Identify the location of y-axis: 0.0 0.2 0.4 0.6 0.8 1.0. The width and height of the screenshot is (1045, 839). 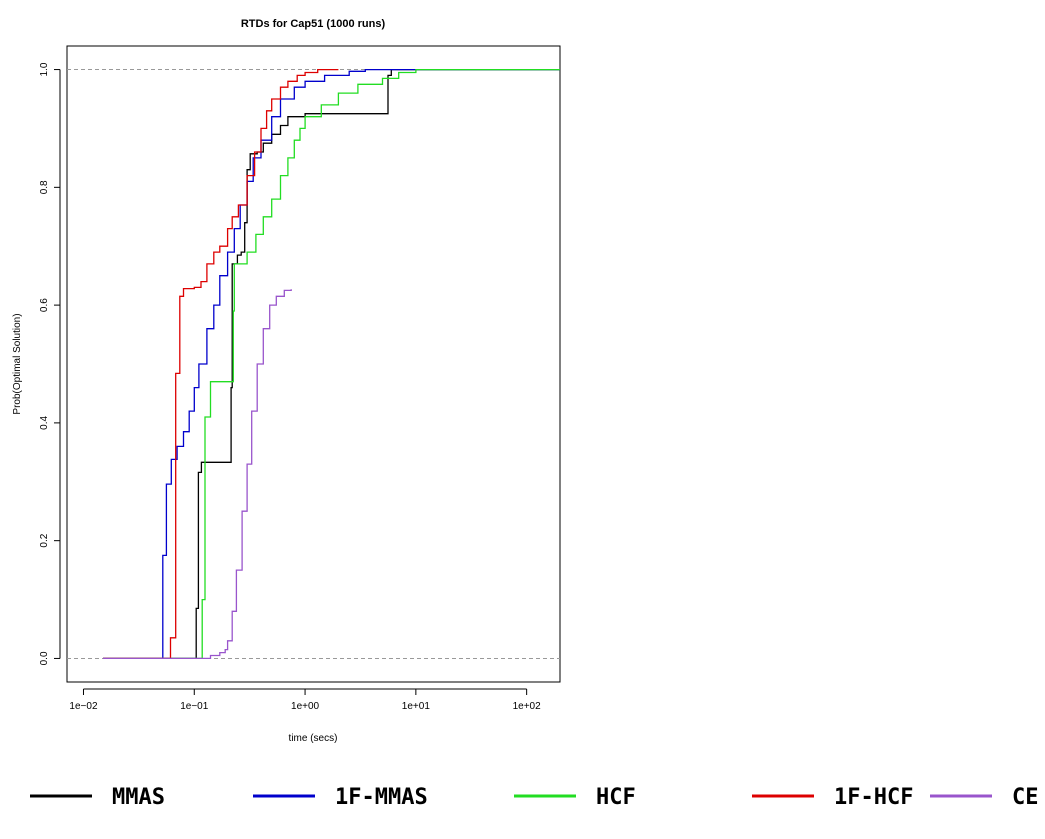
(50, 363).